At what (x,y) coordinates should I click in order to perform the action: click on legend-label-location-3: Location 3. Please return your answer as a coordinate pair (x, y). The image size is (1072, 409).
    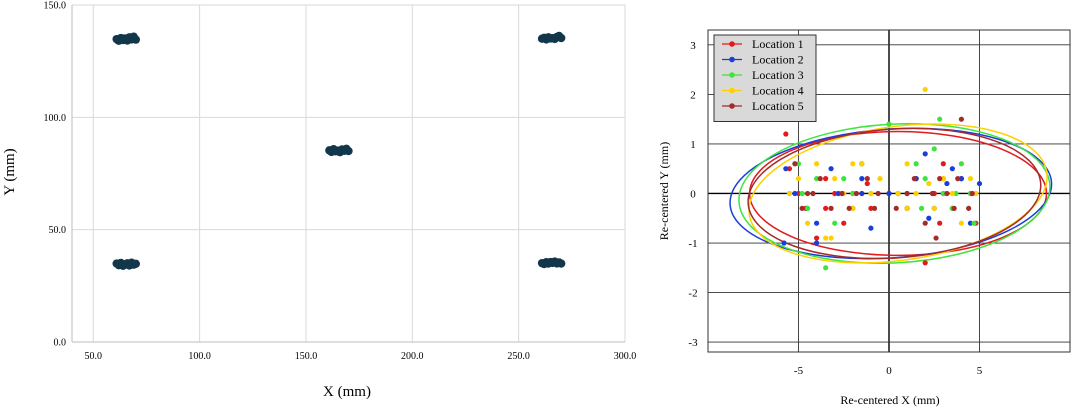
    Looking at the image, I should click on (778, 75).